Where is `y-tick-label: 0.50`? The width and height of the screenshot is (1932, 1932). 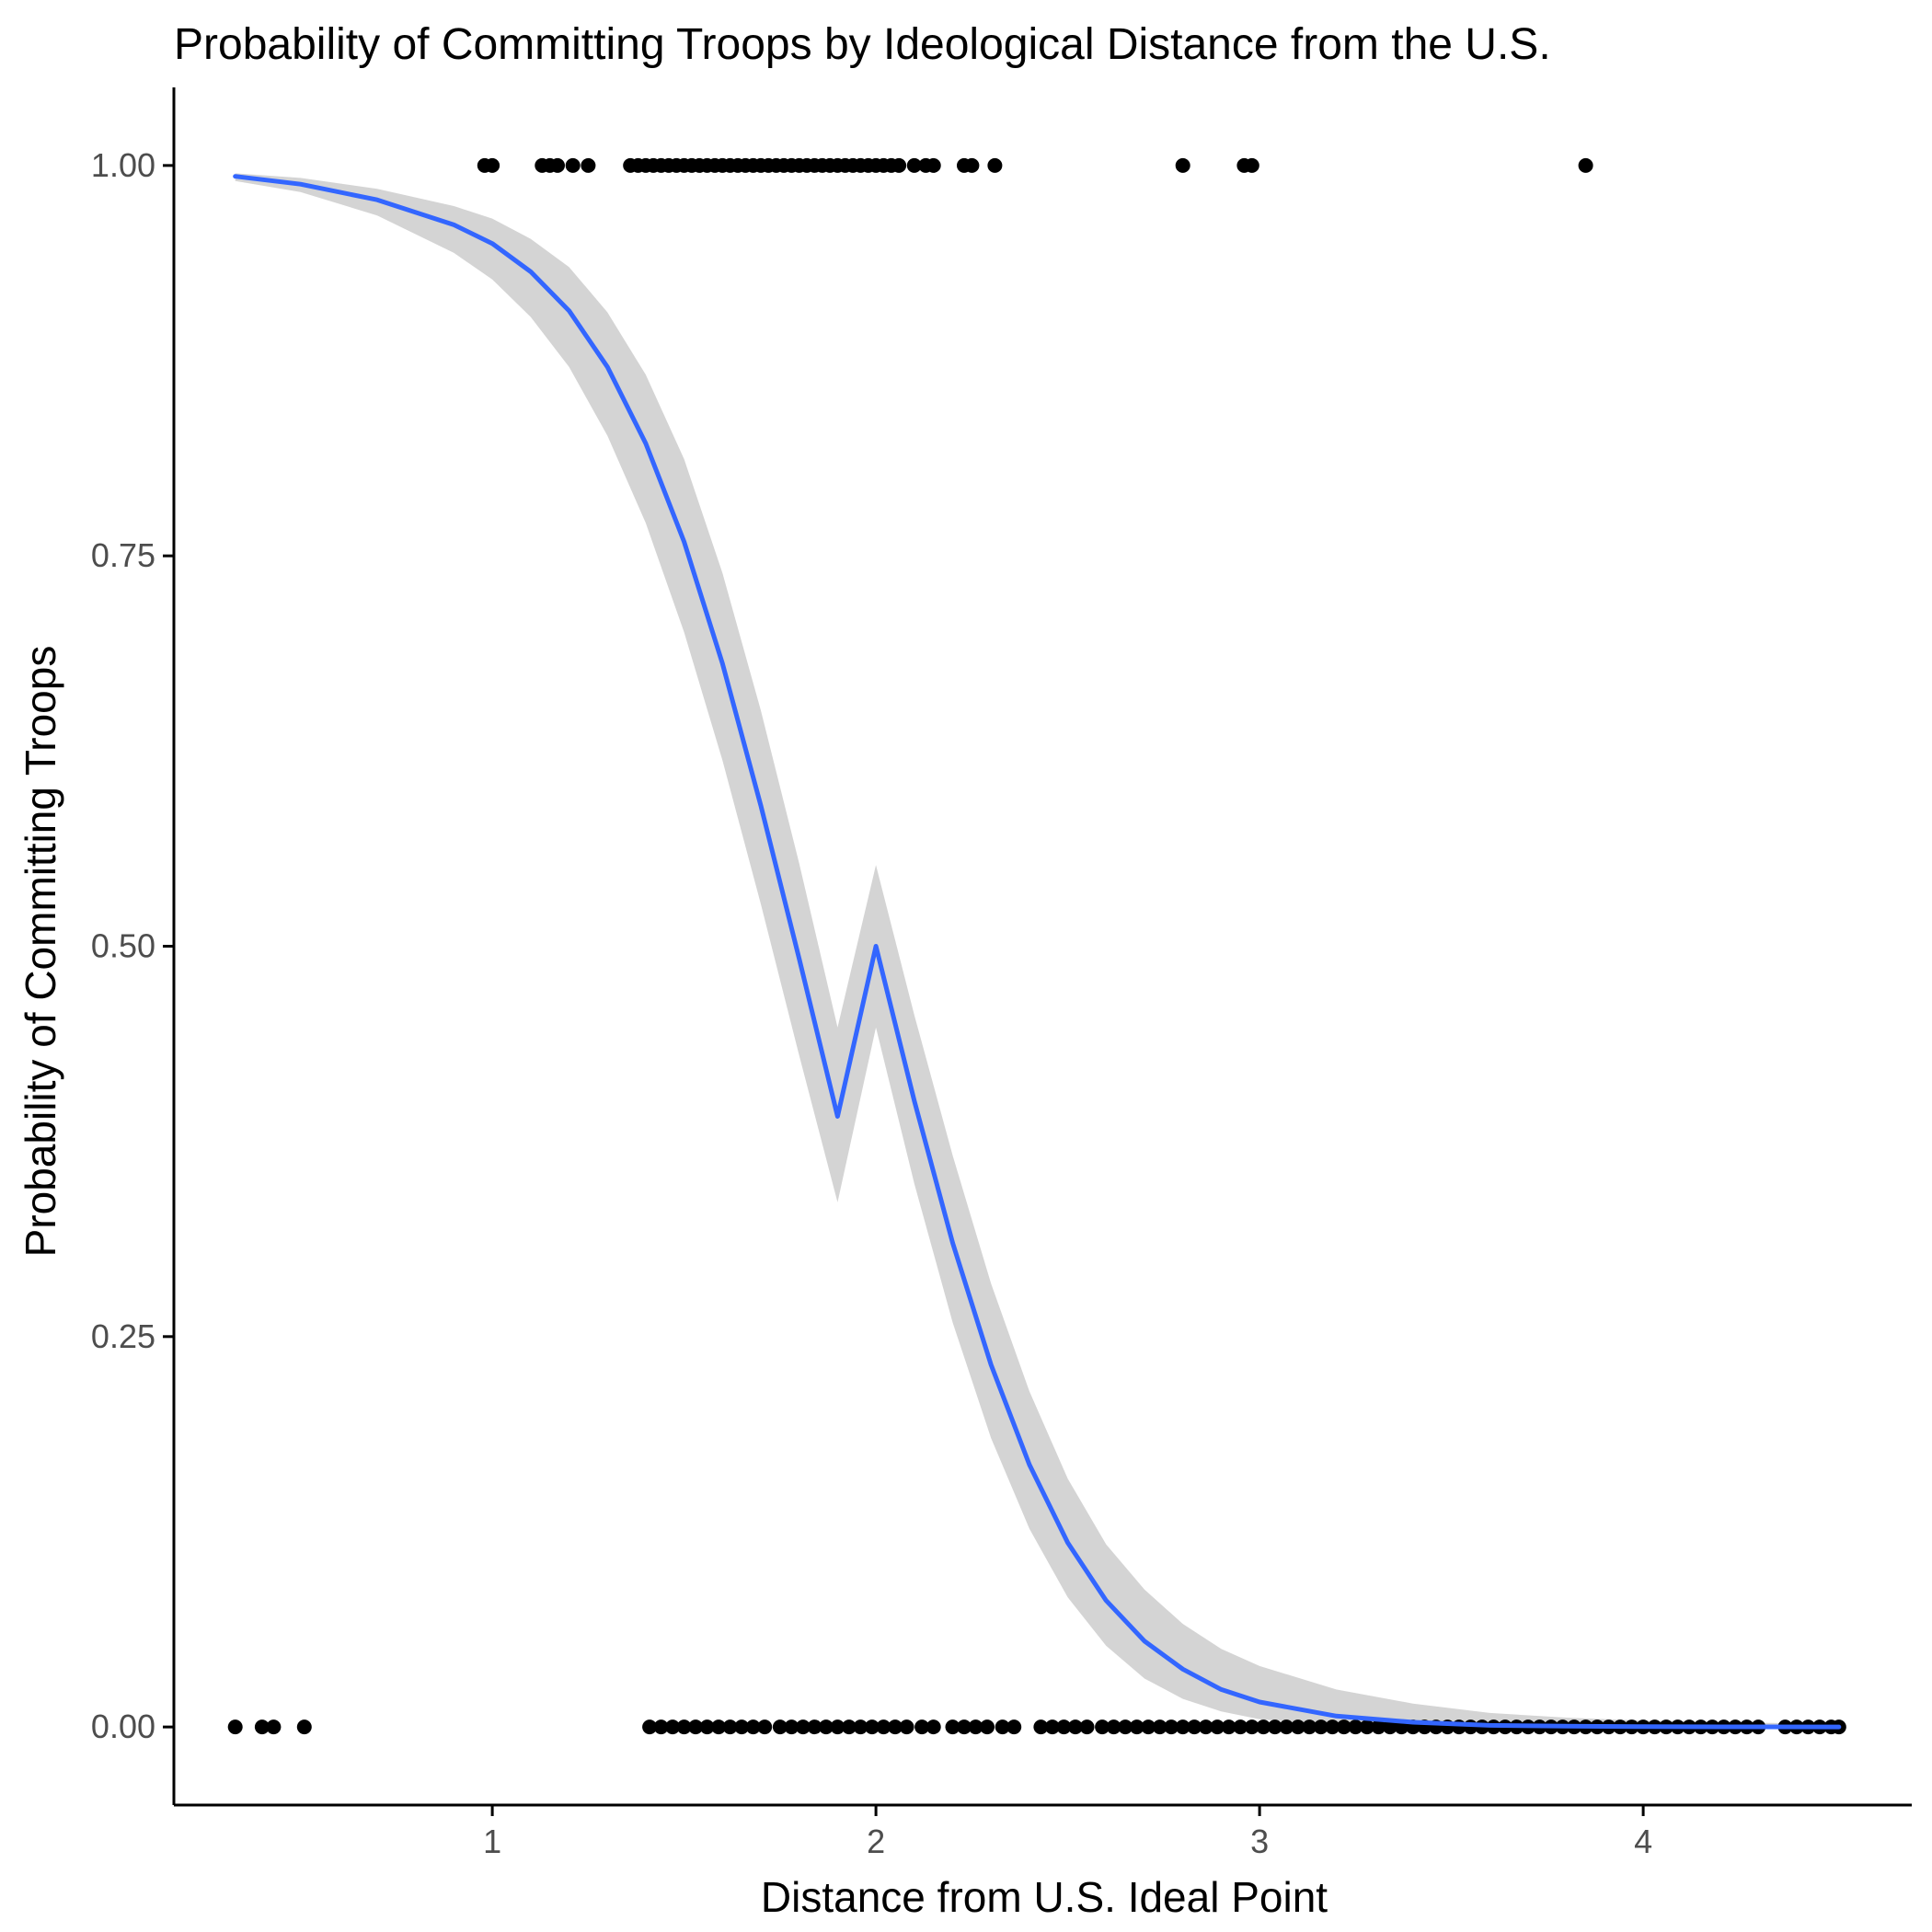
y-tick-label: 0.50 is located at coordinates (123, 946).